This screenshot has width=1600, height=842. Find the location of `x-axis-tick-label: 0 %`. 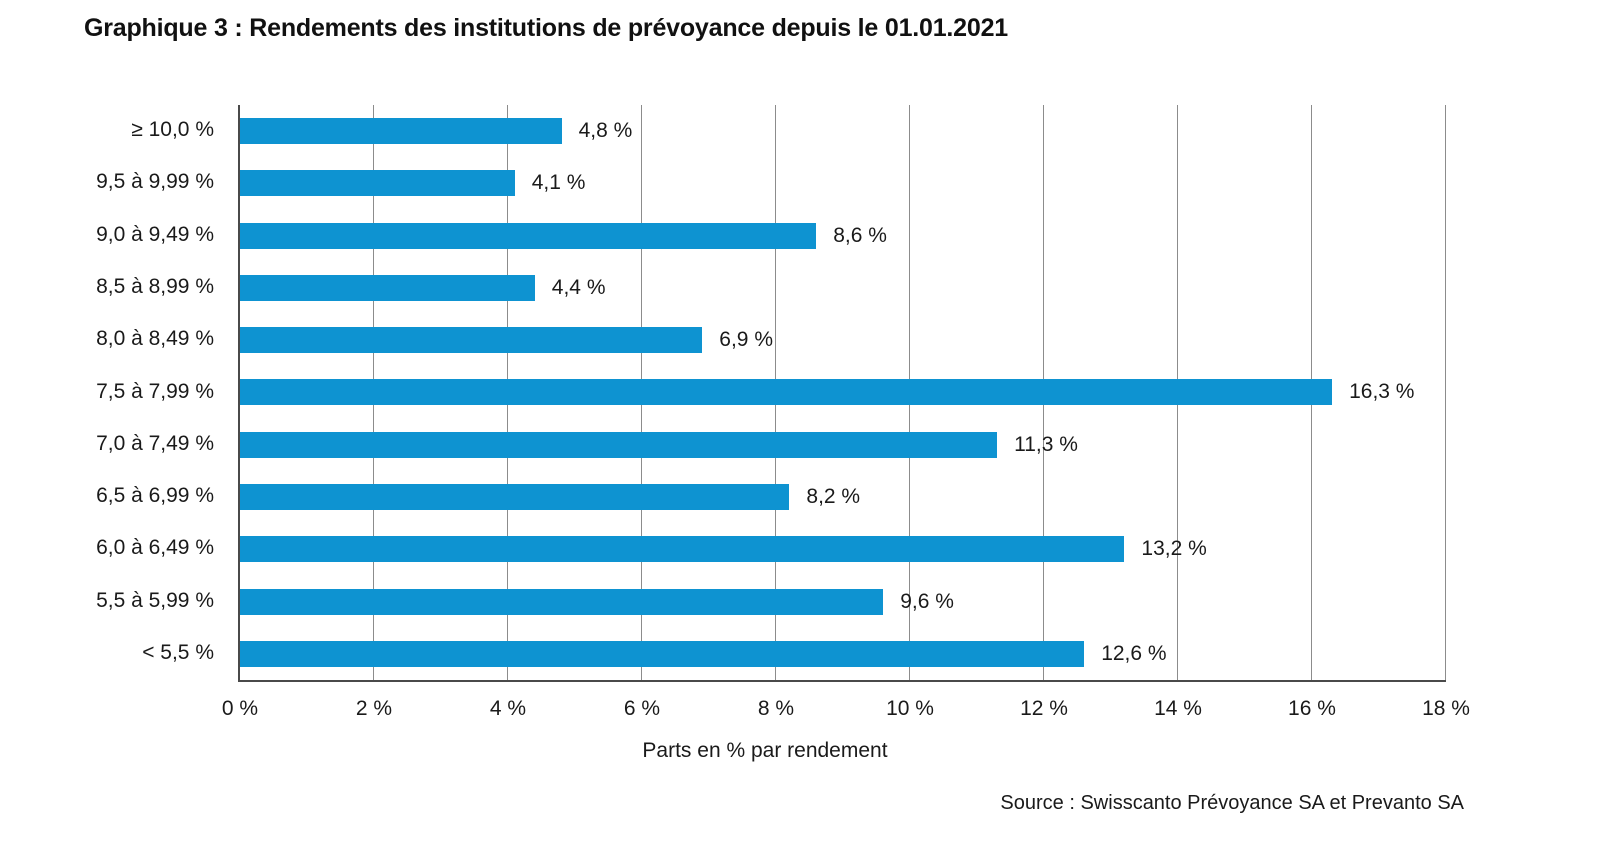

x-axis-tick-label: 0 % is located at coordinates (240, 708).